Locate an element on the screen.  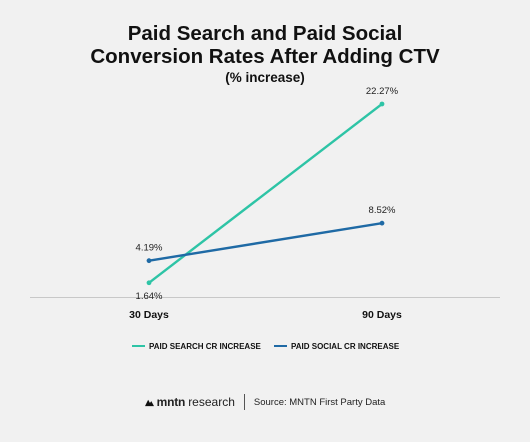
mountain-icon is located at coordinates (149, 402).